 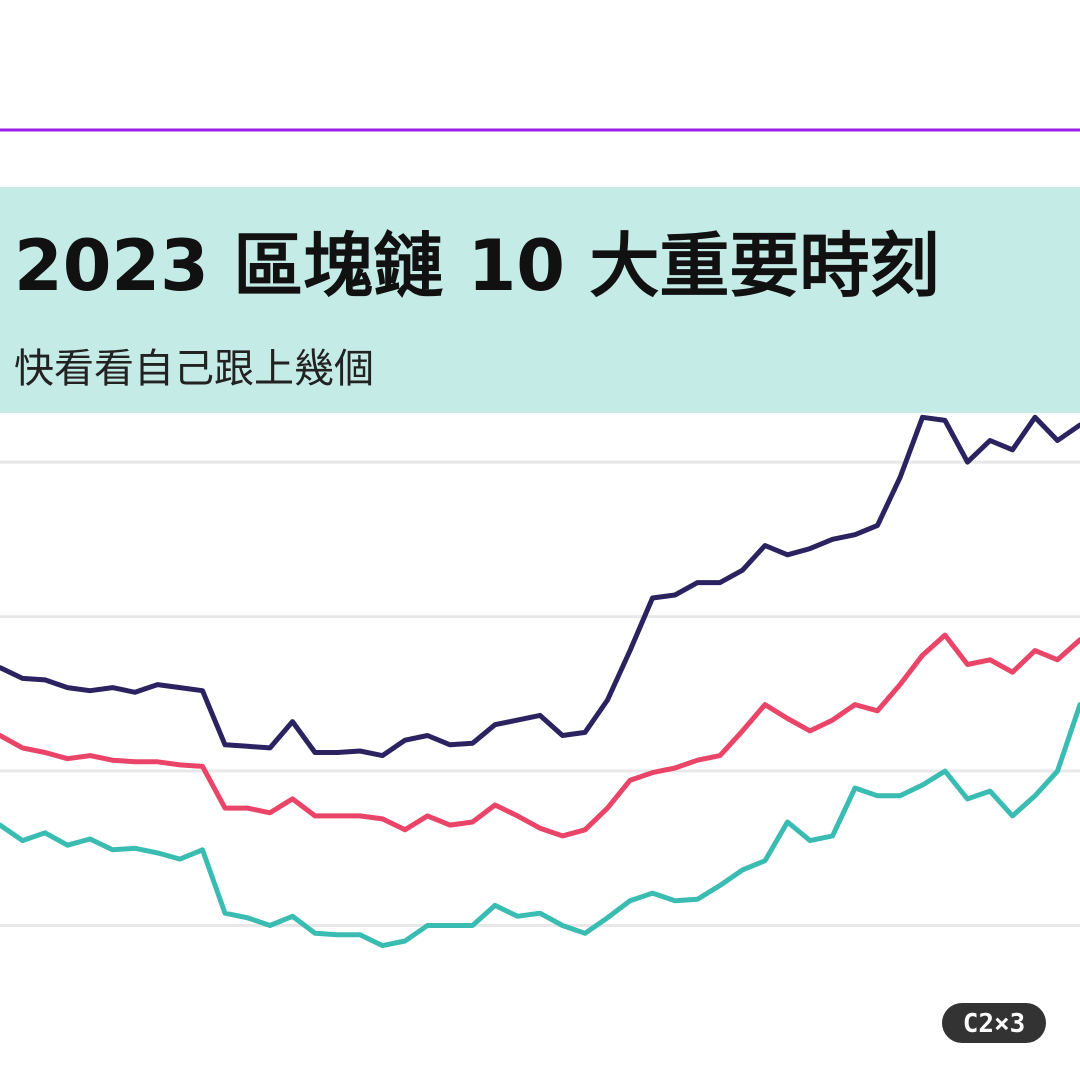 I want to click on logo: C2×3, so click(x=994, y=1024).